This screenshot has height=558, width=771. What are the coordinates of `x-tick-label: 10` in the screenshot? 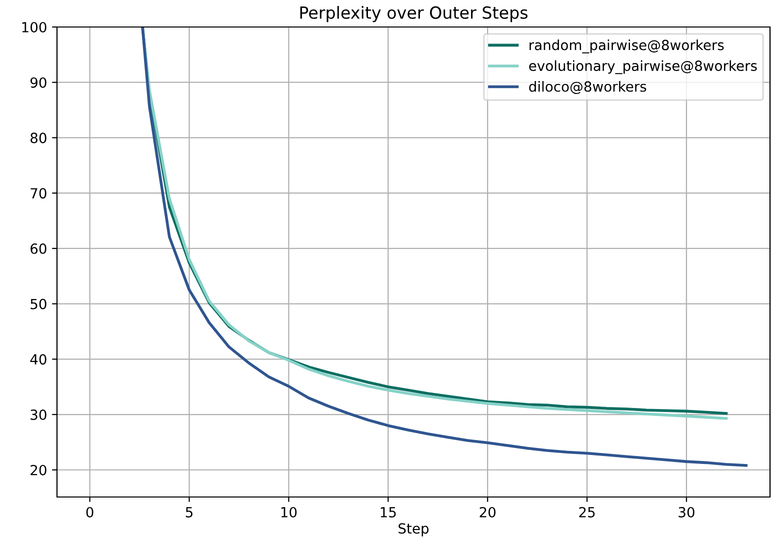 It's located at (289, 512).